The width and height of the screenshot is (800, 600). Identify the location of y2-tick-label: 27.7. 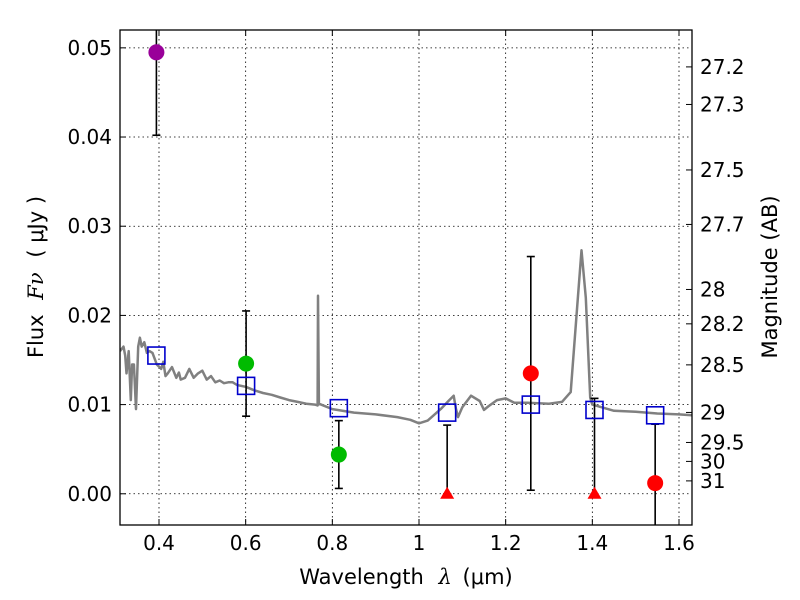
(722, 224).